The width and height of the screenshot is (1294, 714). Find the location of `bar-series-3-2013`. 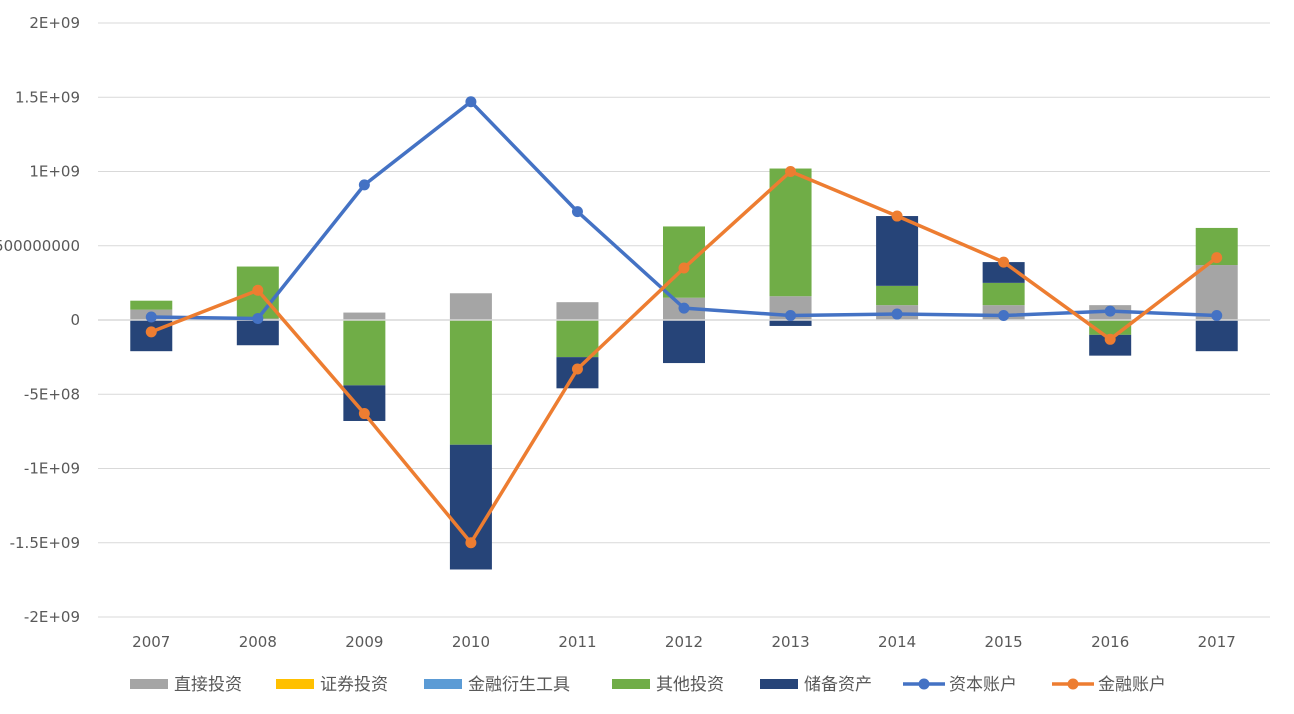

bar-series-3-2013 is located at coordinates (790, 232).